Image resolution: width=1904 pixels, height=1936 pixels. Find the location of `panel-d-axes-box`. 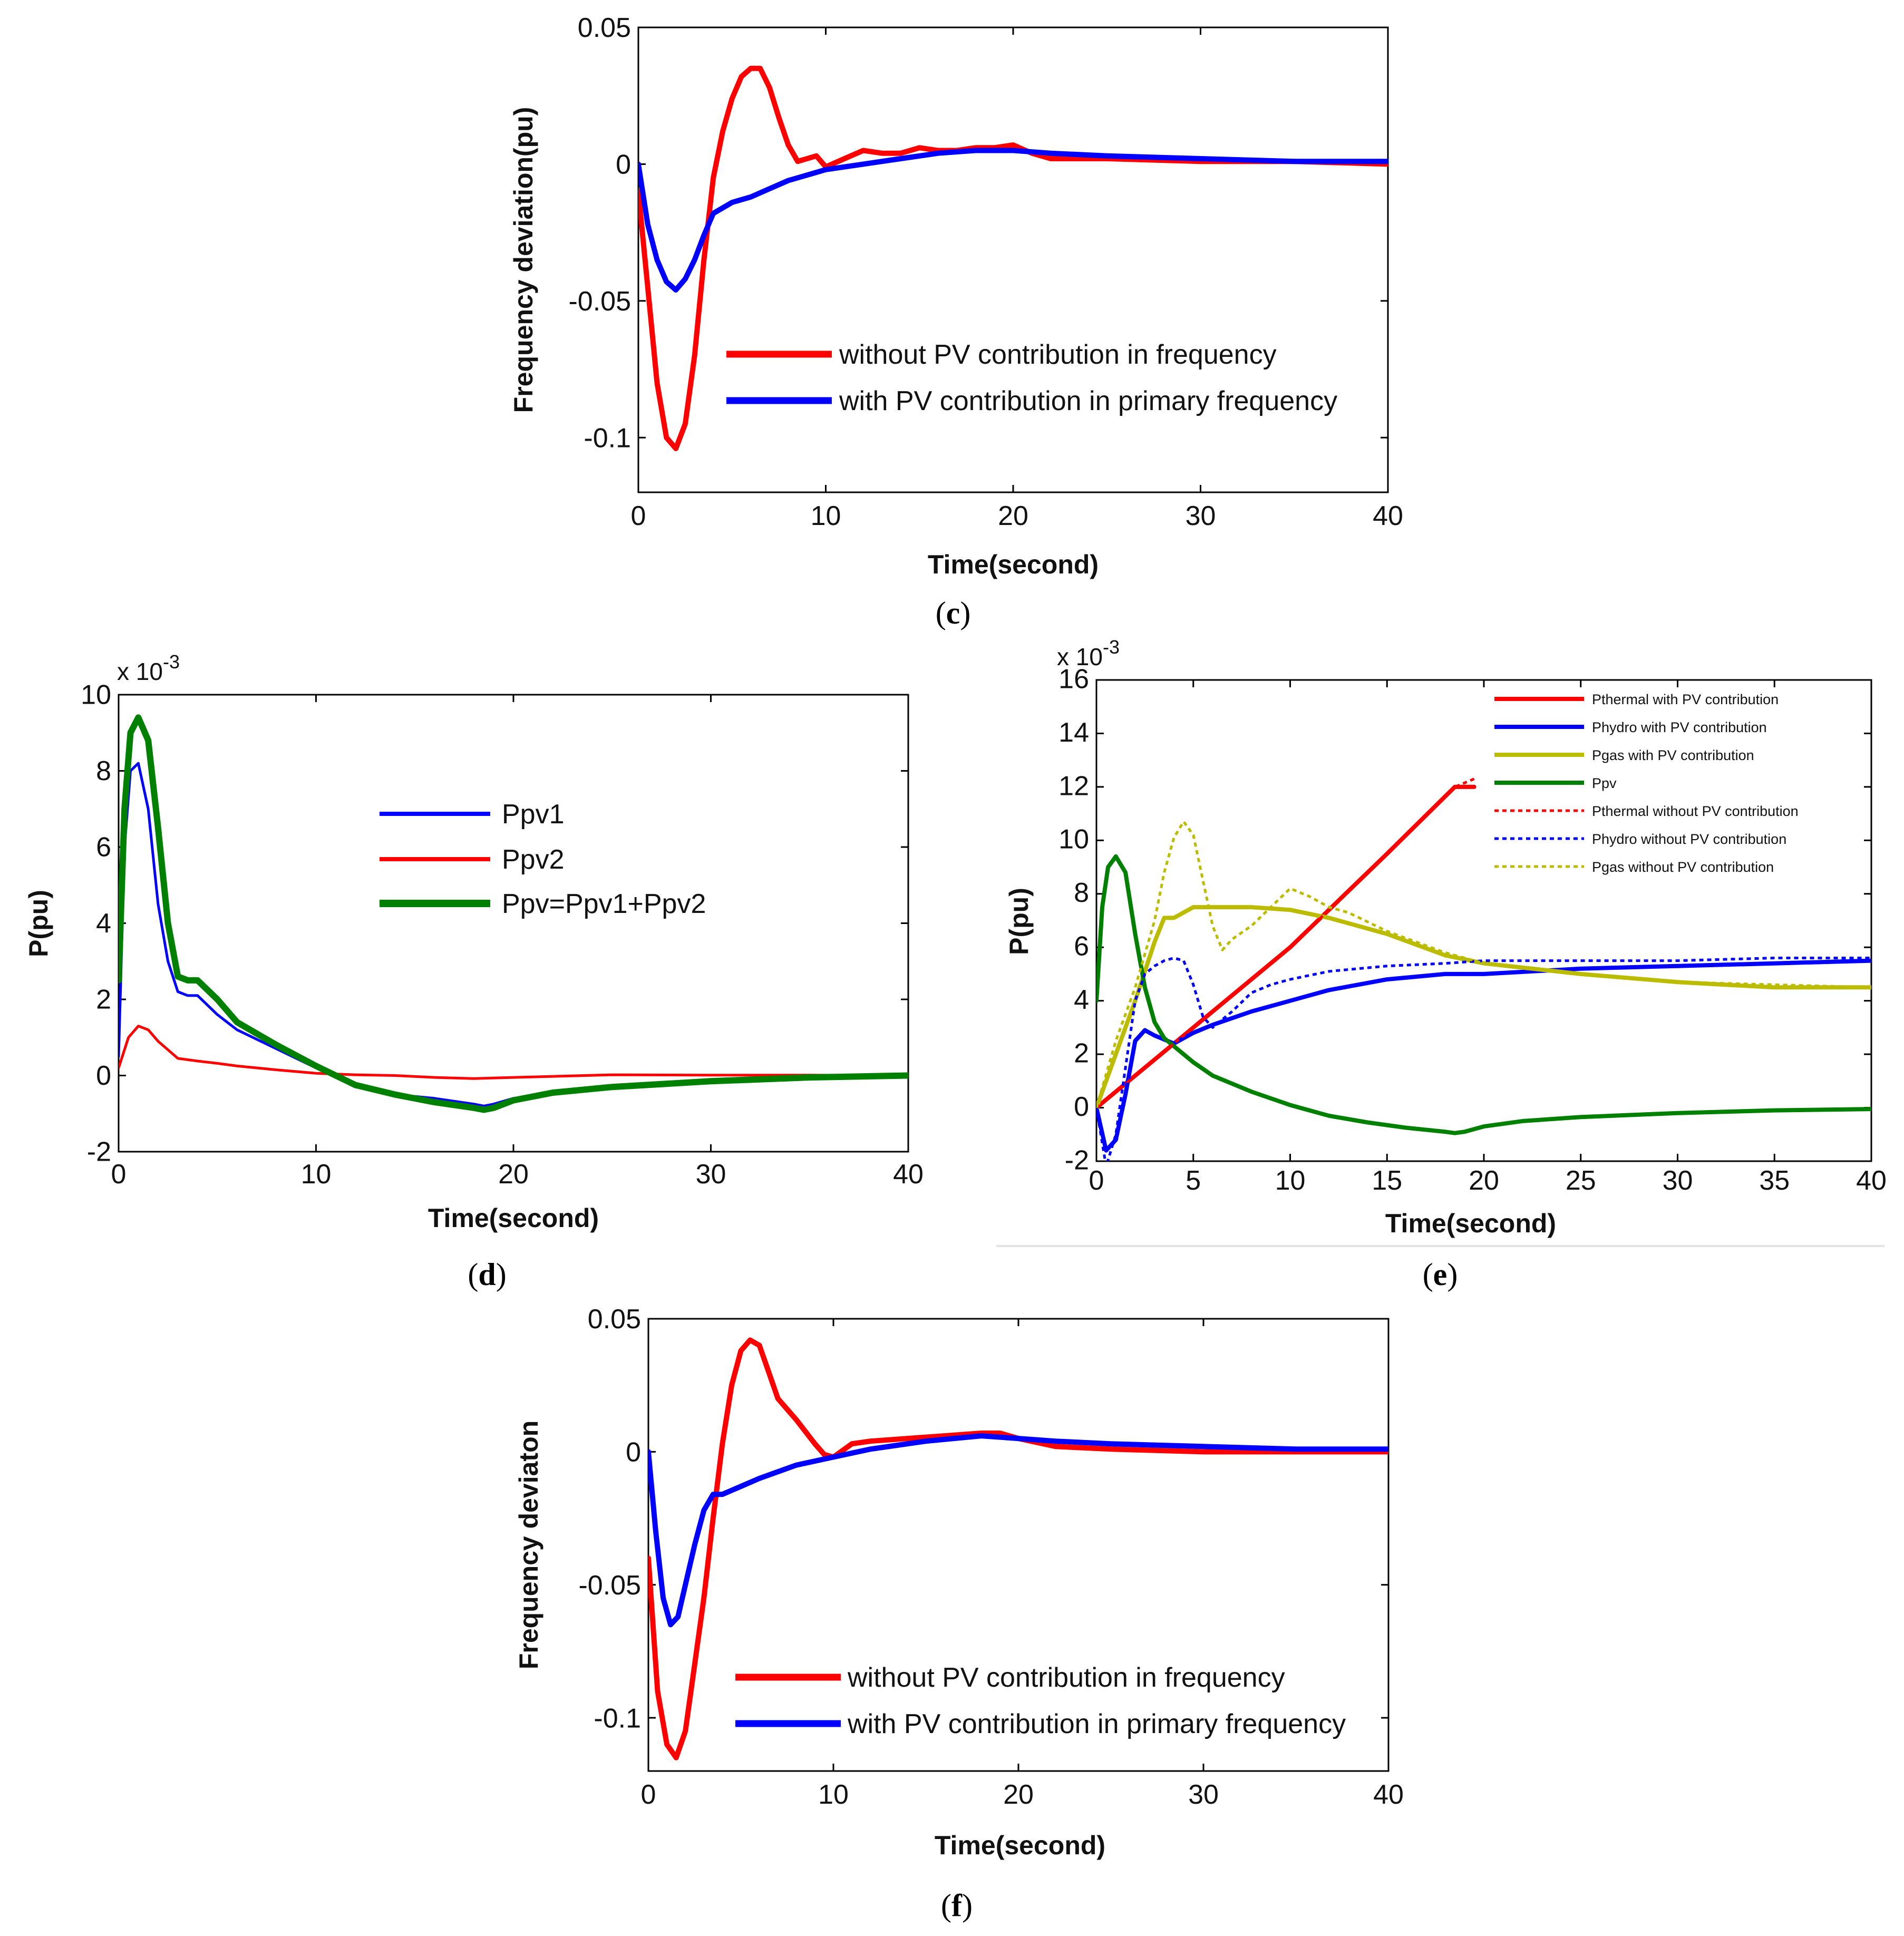

panel-d-axes-box is located at coordinates (513, 924).